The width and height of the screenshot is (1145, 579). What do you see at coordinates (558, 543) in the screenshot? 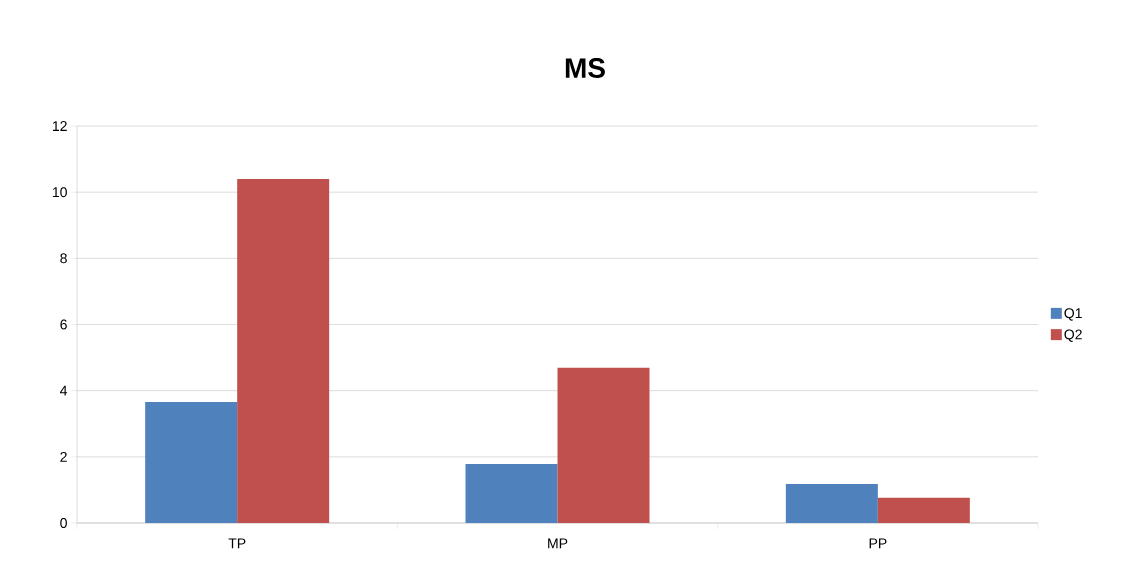
I see `x-tick-label: MP` at bounding box center [558, 543].